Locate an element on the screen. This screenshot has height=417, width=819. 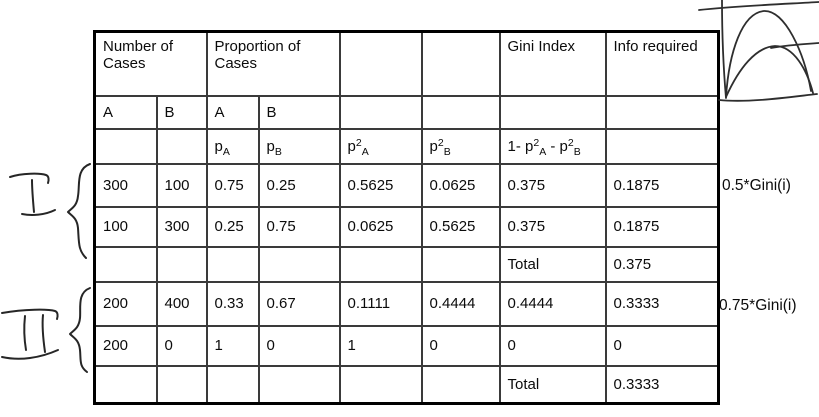
sketch-bottom-line is located at coordinates (768, 97).